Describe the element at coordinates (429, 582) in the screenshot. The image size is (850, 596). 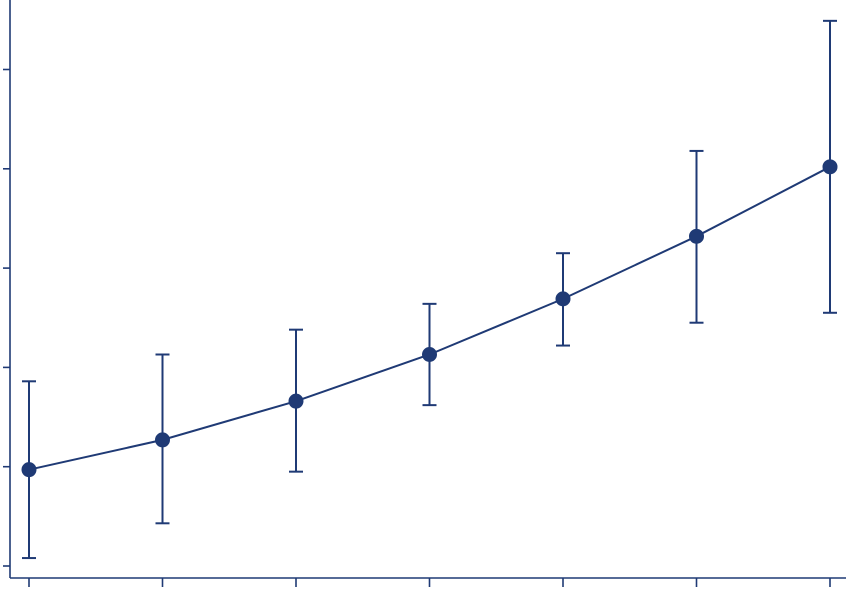
I see `x-ticks` at that location.